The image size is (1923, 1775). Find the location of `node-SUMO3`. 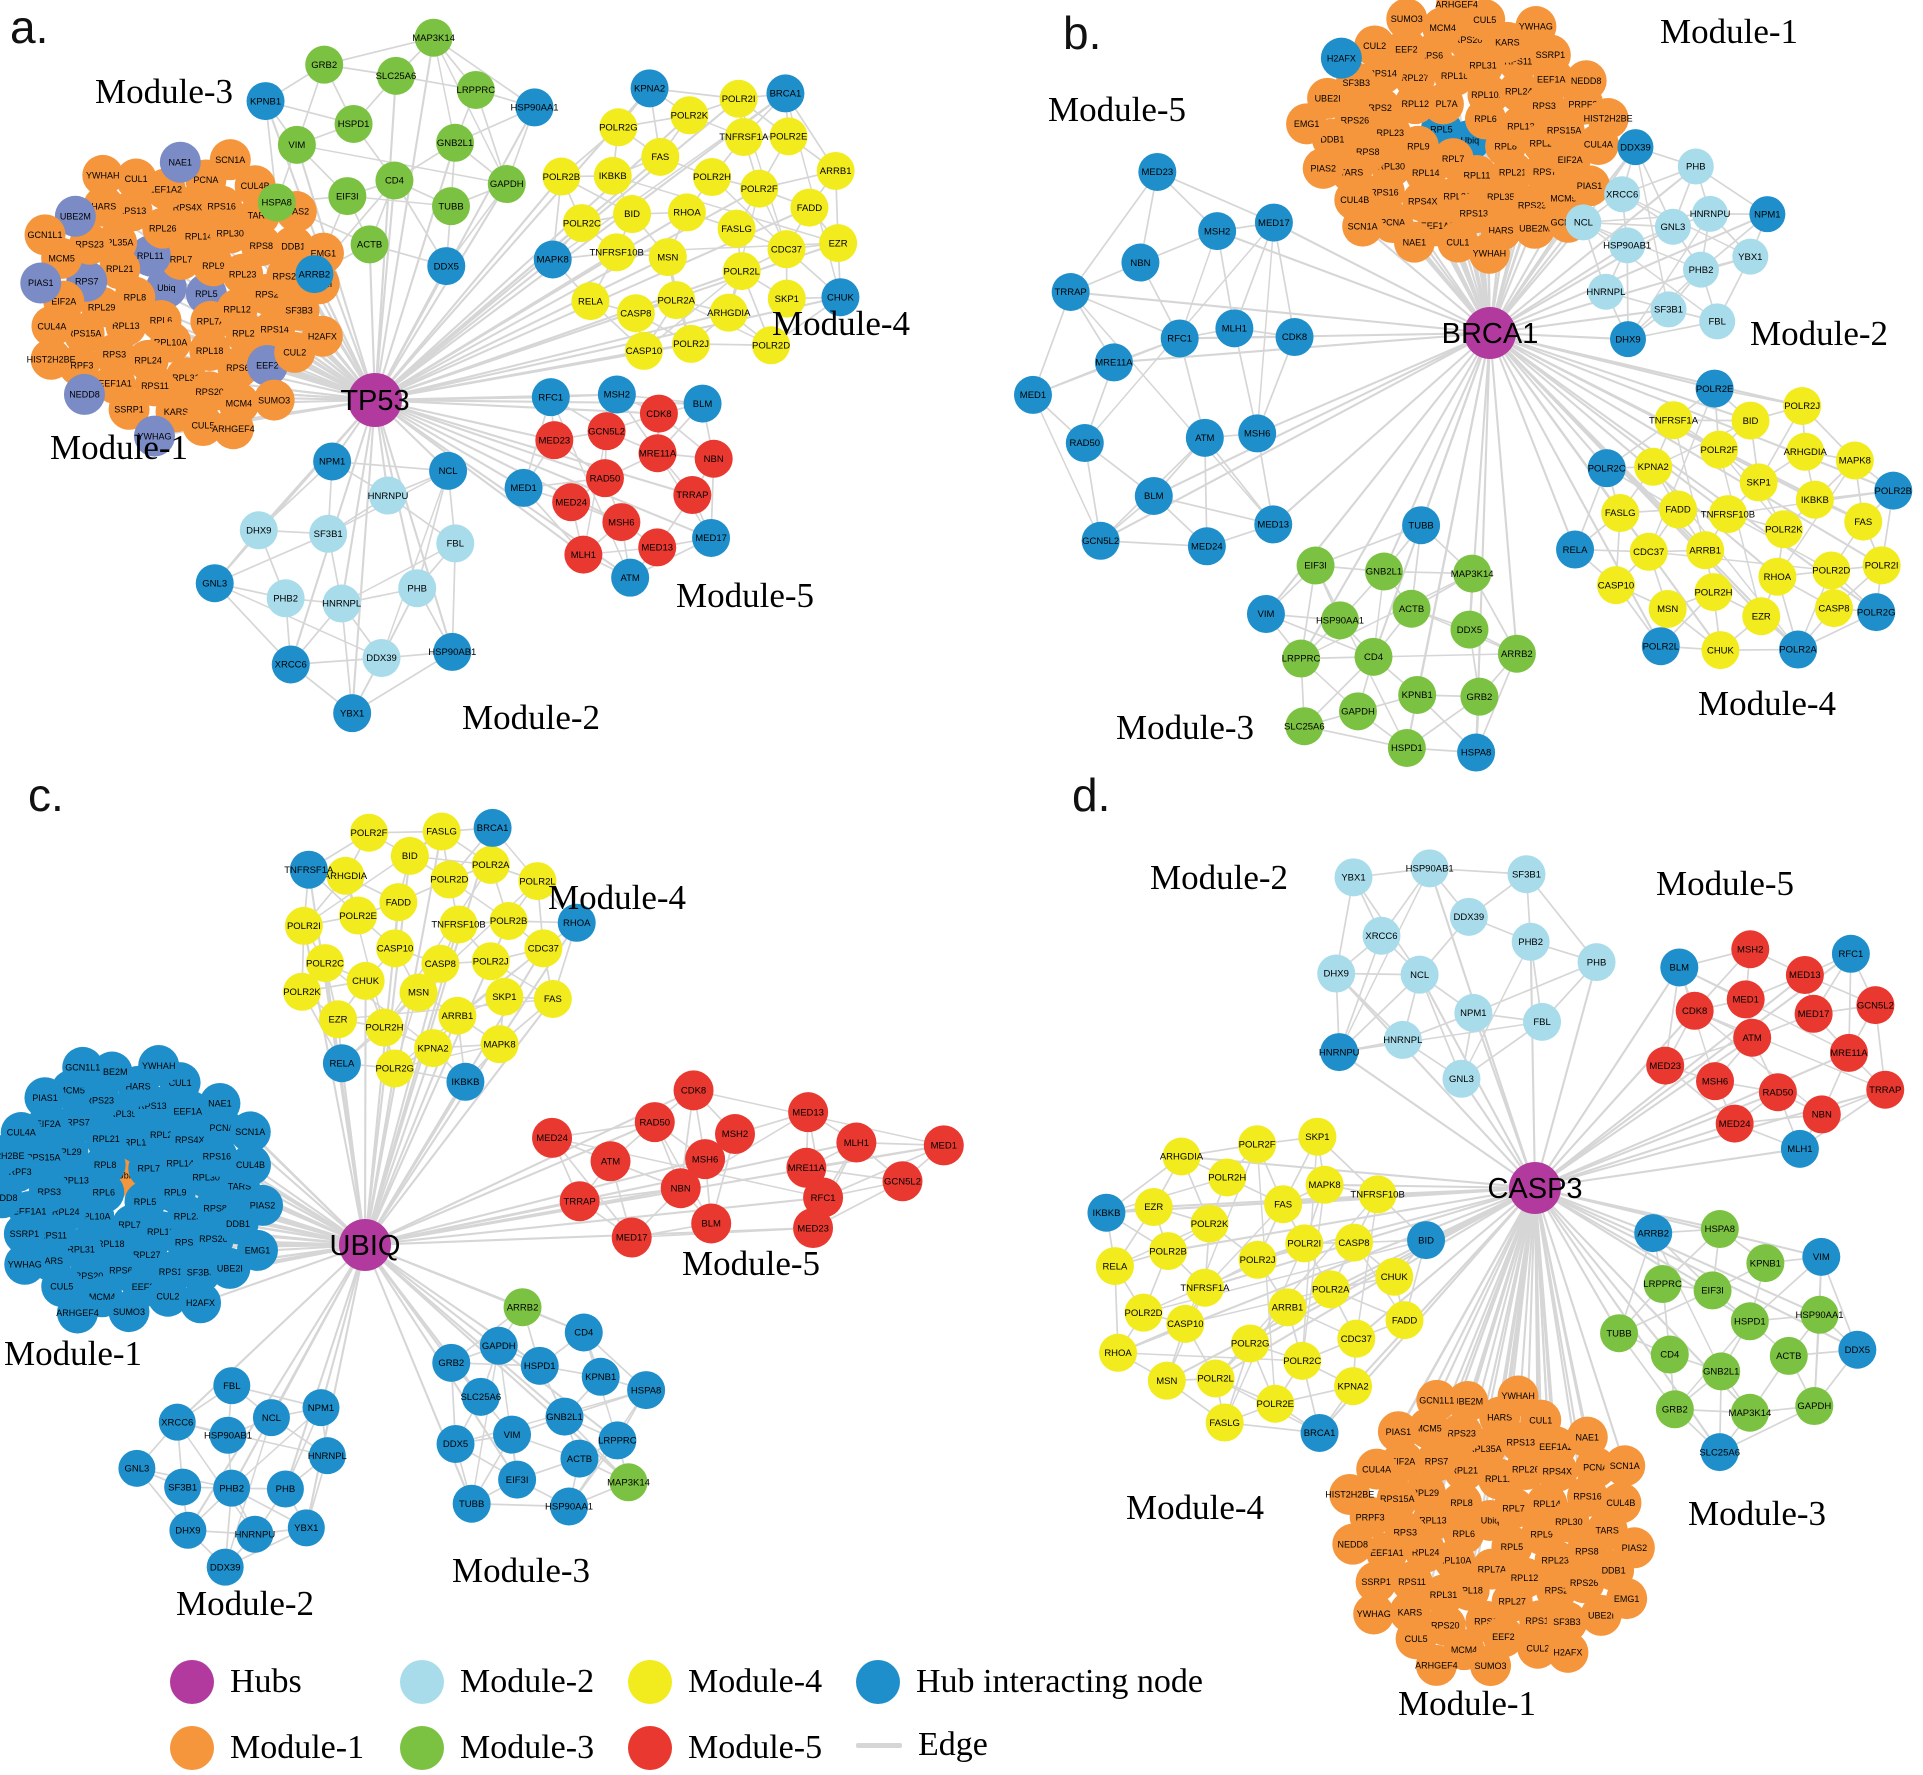

node-SUMO3 is located at coordinates (1491, 1666).